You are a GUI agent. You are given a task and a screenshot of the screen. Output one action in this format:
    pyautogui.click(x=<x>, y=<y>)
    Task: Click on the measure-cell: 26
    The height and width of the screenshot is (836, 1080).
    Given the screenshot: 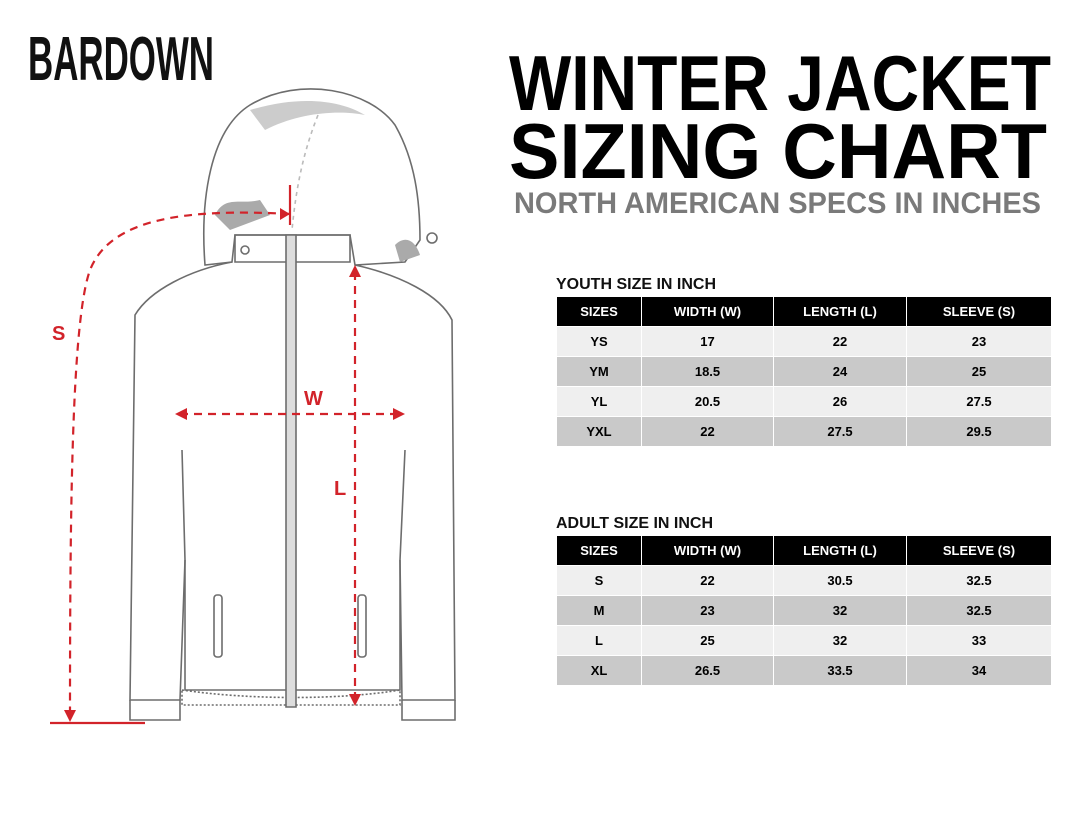 What is the action you would take?
    pyautogui.click(x=840, y=401)
    